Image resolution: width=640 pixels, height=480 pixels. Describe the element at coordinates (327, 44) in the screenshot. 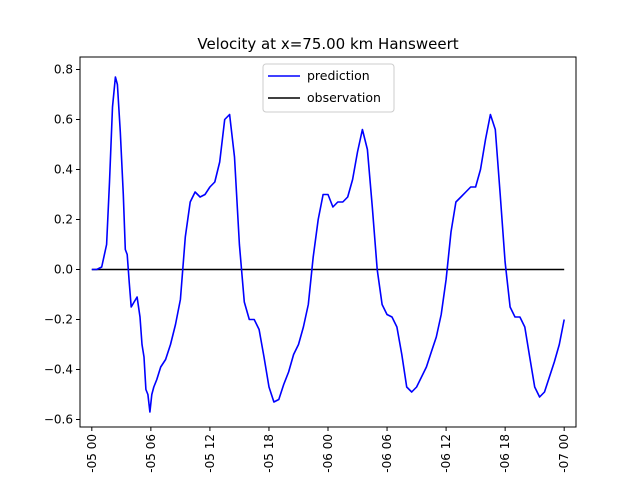

I see `chart-title: Velocity at x=75.00 km Hansweert` at that location.